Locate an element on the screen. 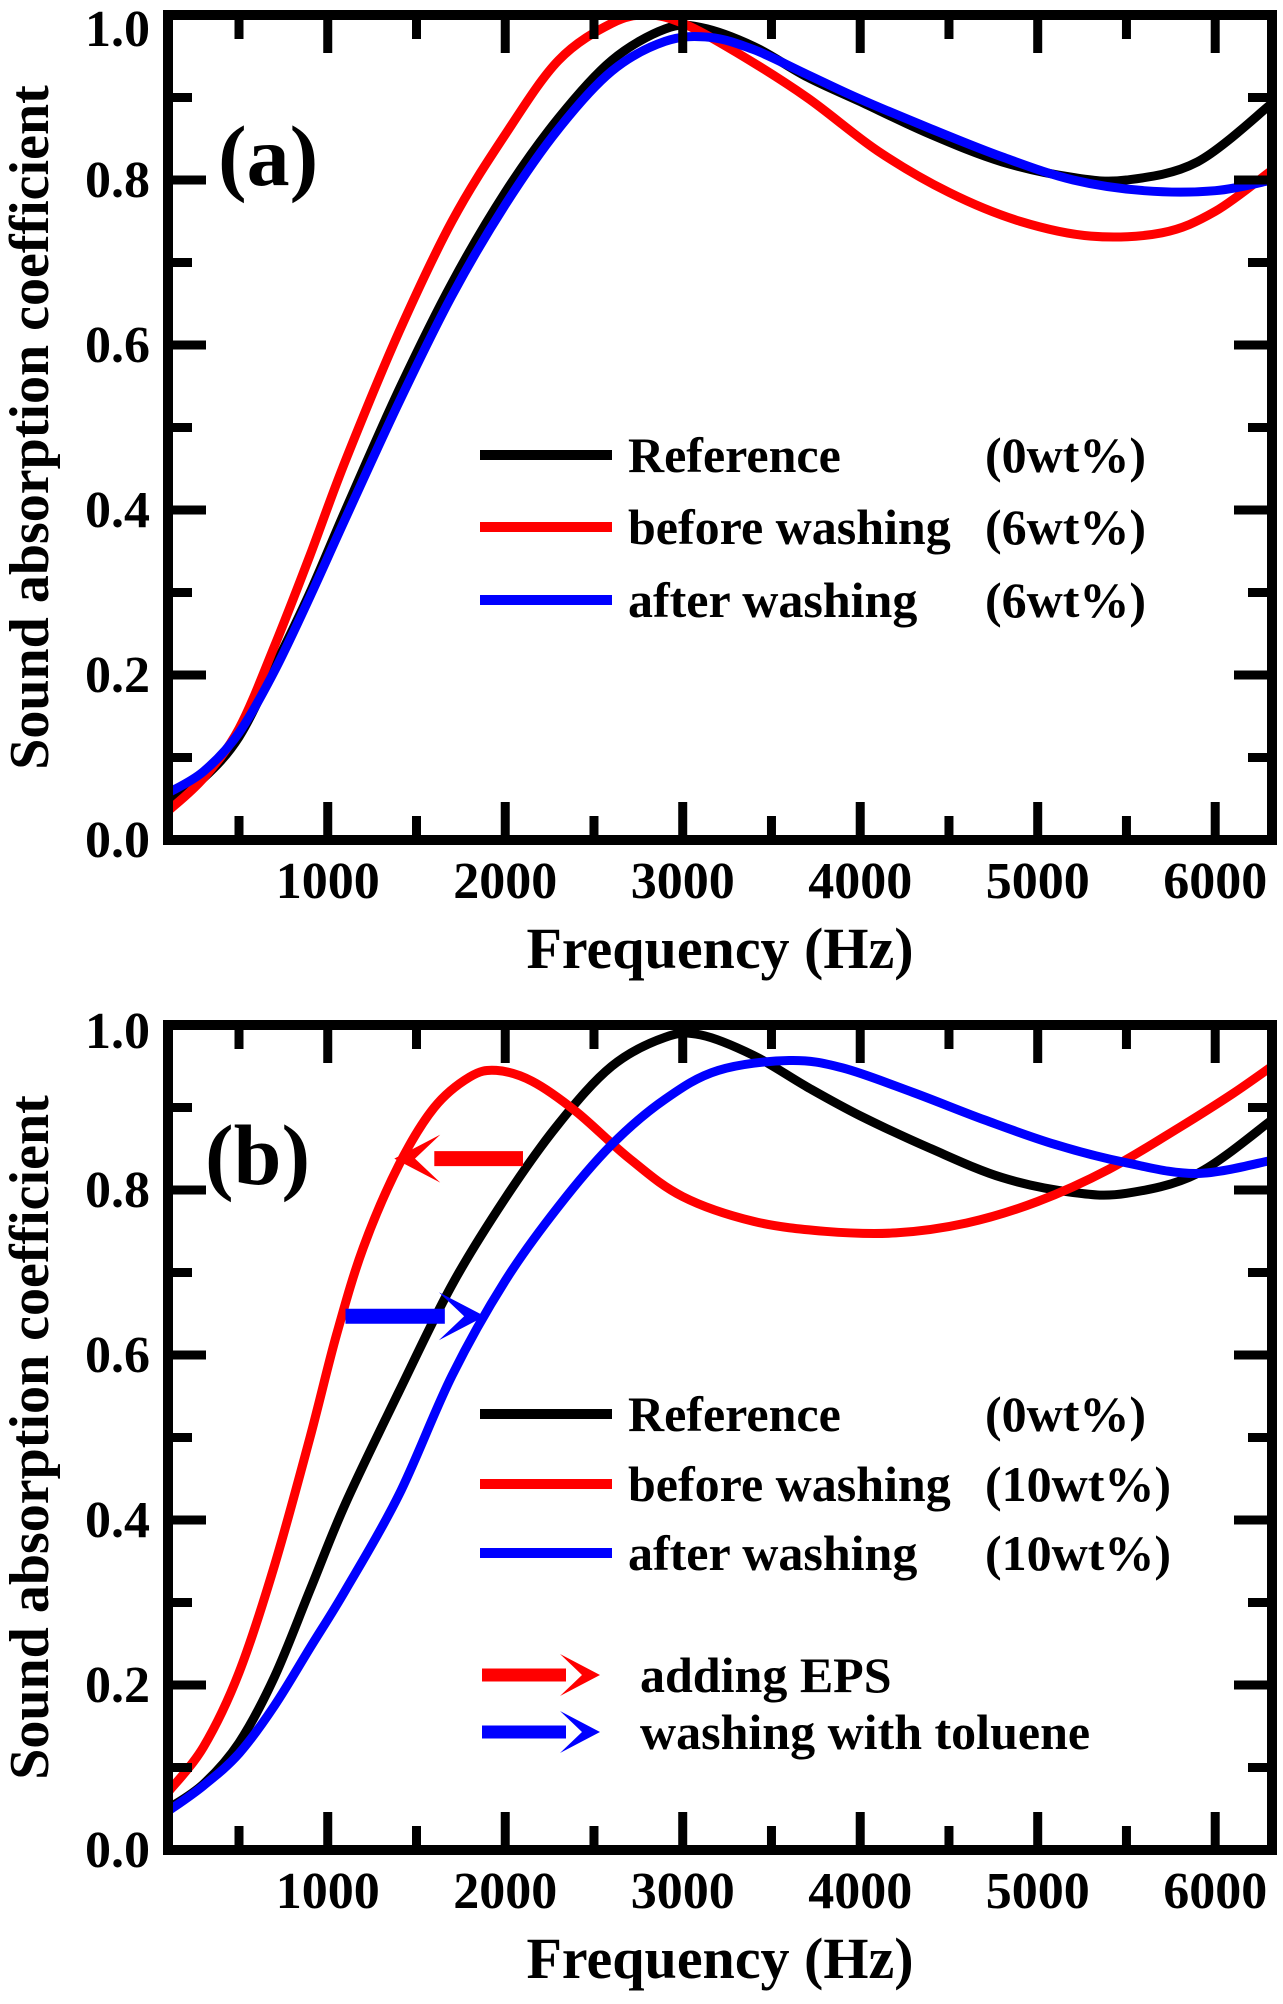 Image resolution: width=1283 pixels, height=2004 pixels. annotation-arrow-left-head is located at coordinates (417, 1158).